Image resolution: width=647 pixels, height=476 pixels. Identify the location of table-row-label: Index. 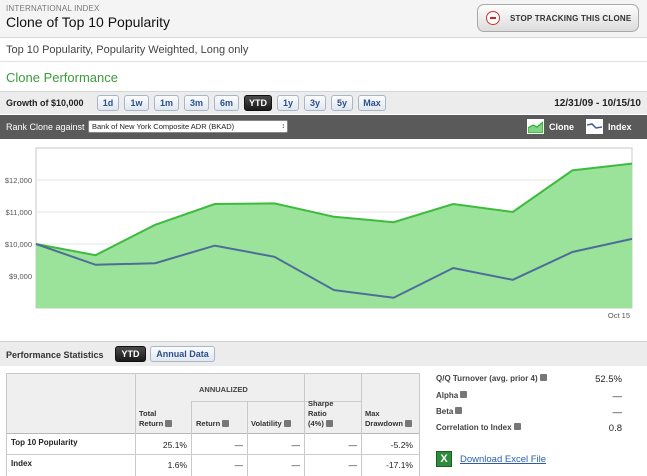
(21, 463).